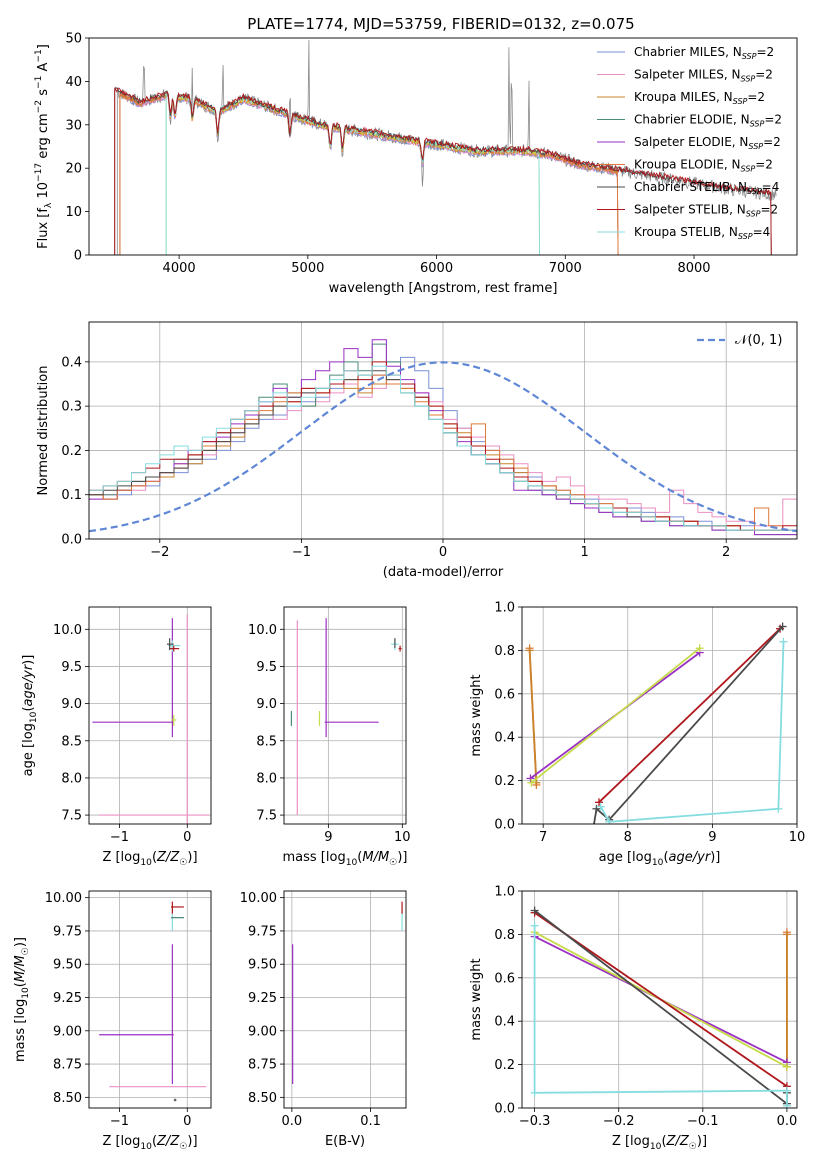 The width and height of the screenshot is (819, 1170). Describe the element at coordinates (726, 552) in the screenshot. I see `x-tick-label: 2` at that location.